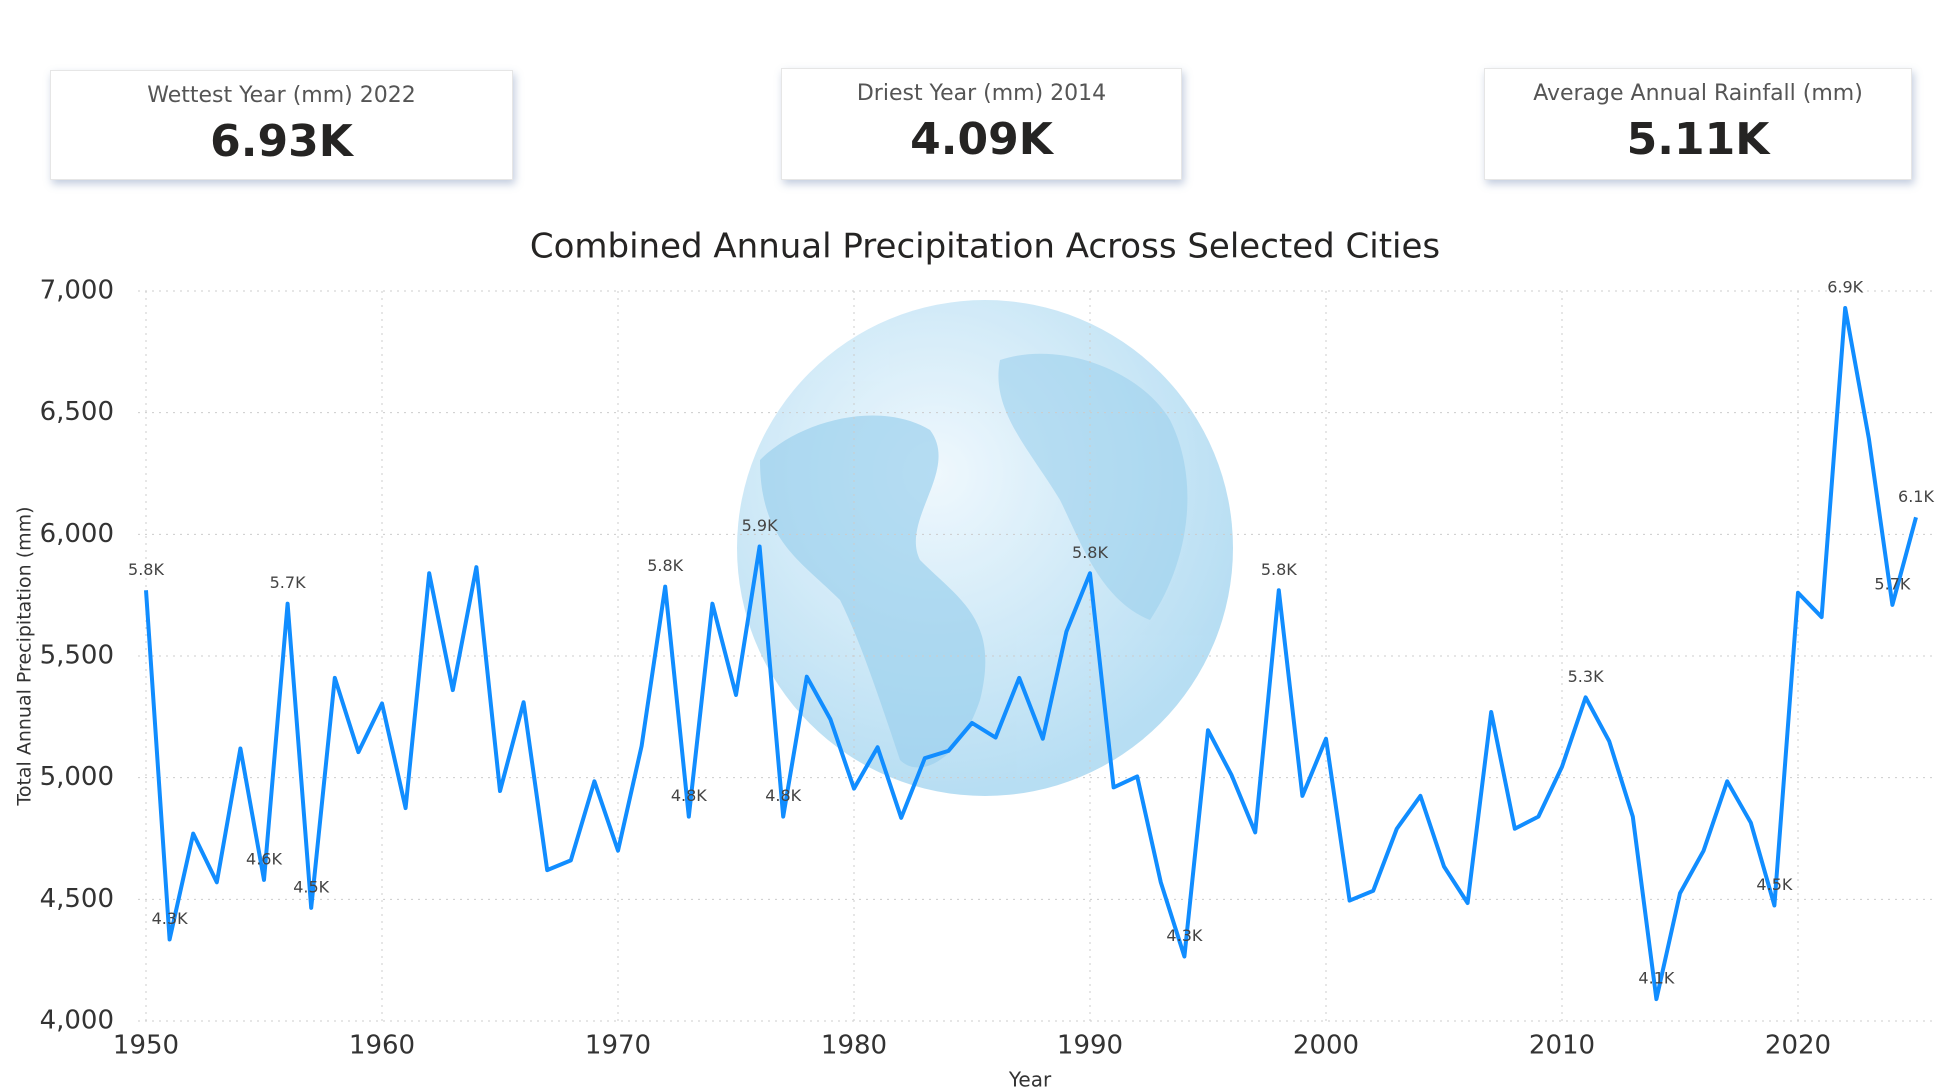 The width and height of the screenshot is (1951, 1092). I want to click on y-tick-label: 6,500, so click(77, 412).